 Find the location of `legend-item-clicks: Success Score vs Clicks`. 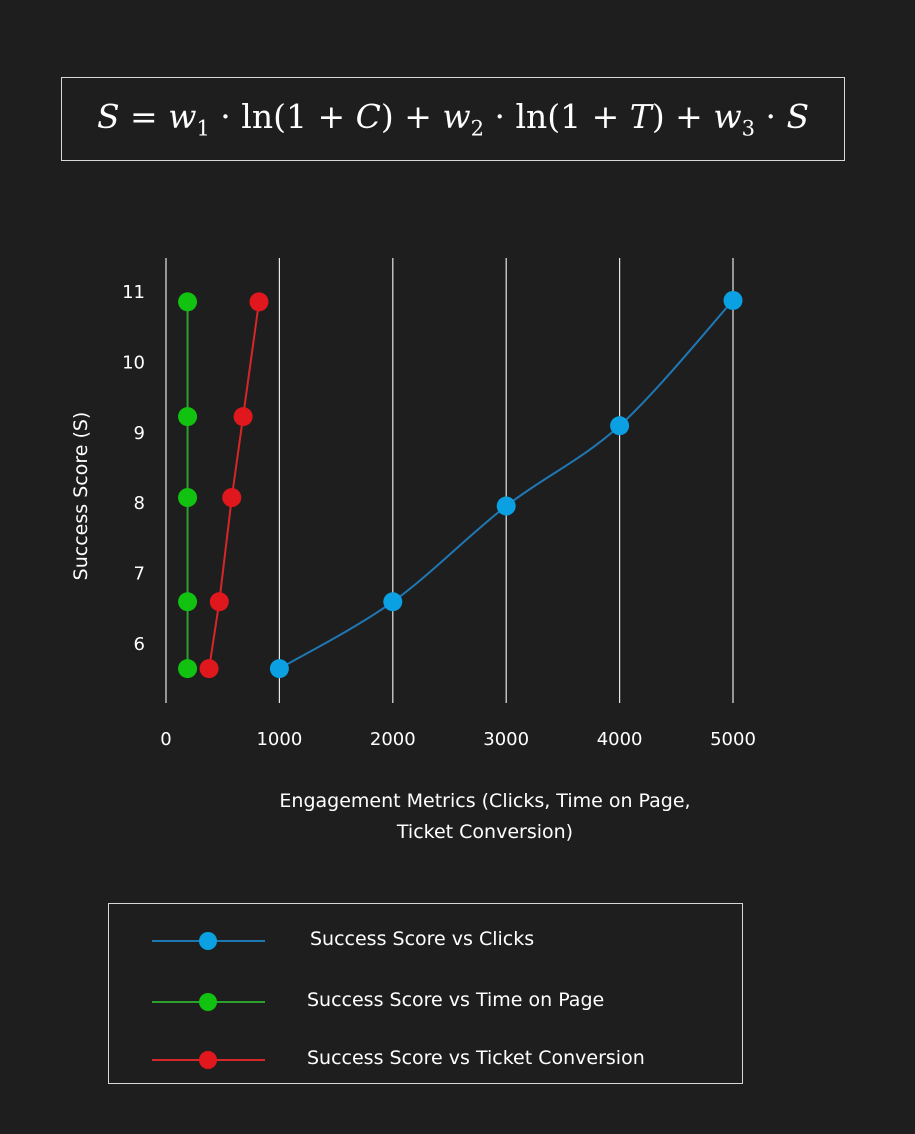

legend-item-clicks: Success Score vs Clicks is located at coordinates (424, 941).